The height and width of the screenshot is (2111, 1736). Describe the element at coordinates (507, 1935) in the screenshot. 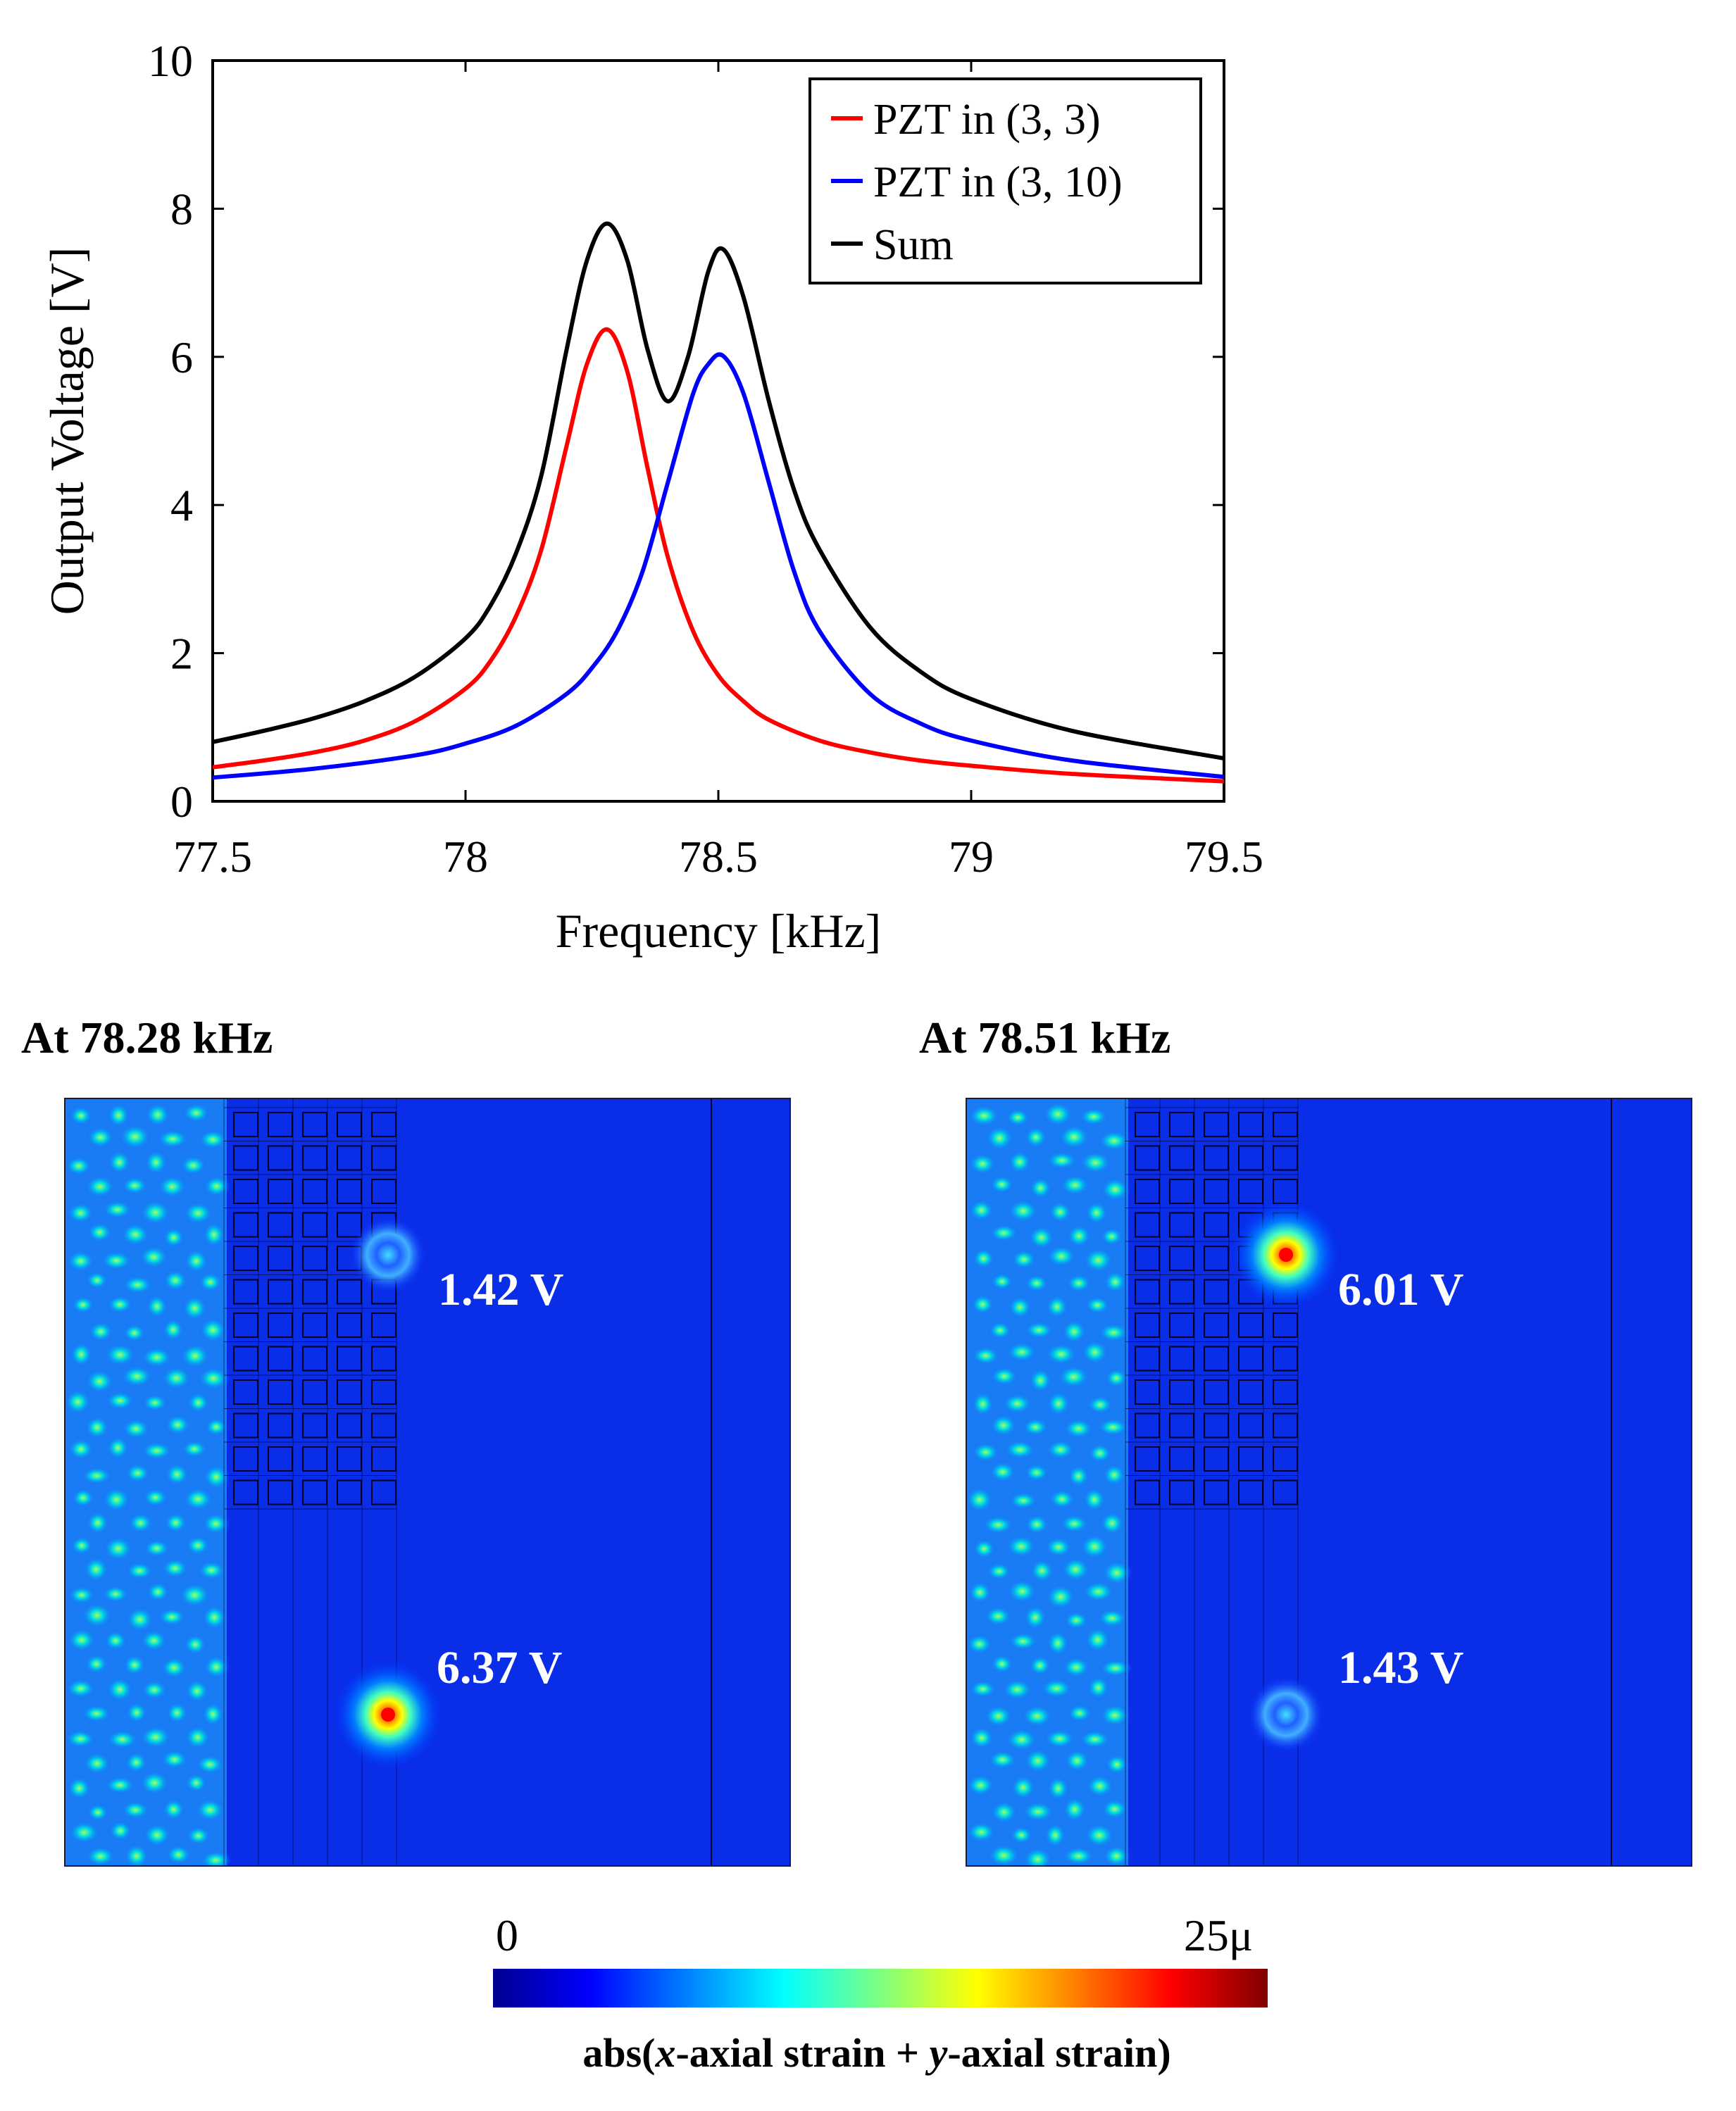

I see `colorbar-min-label: 0` at that location.